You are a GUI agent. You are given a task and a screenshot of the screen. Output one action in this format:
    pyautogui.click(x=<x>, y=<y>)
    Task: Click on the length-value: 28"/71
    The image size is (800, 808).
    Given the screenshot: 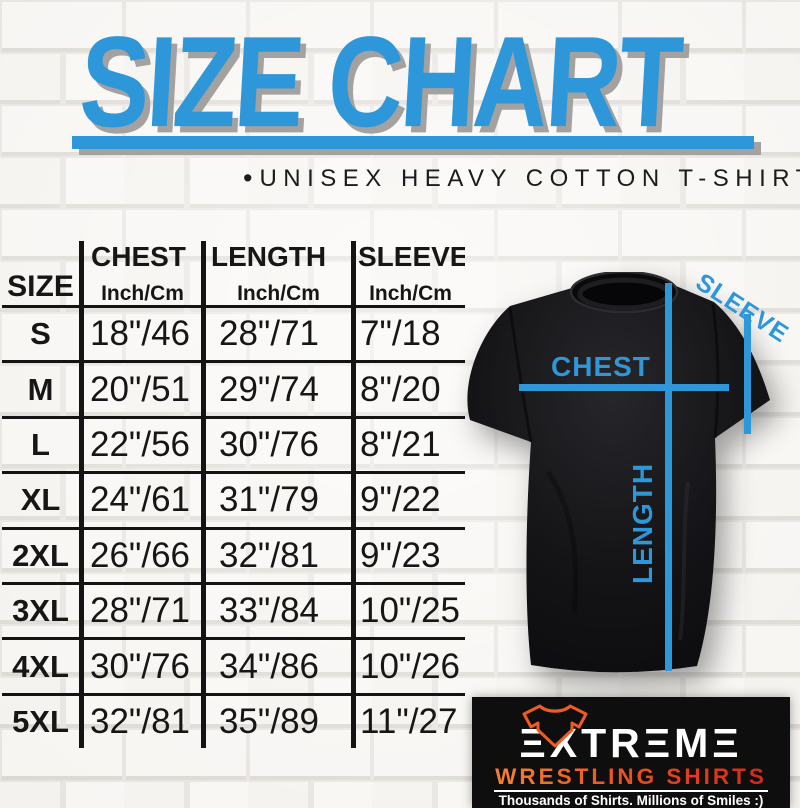 What is the action you would take?
    pyautogui.click(x=276, y=333)
    